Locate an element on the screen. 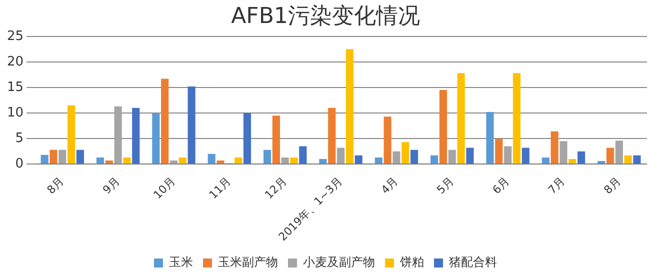  legend-label: 饼粕 is located at coordinates (411, 262).